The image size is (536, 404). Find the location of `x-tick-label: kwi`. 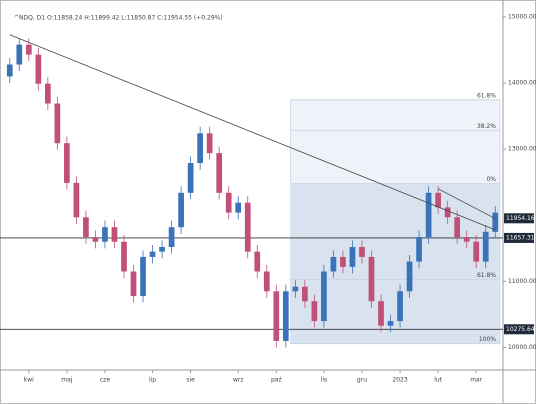

x-tick-label: kwi is located at coordinates (29, 380).